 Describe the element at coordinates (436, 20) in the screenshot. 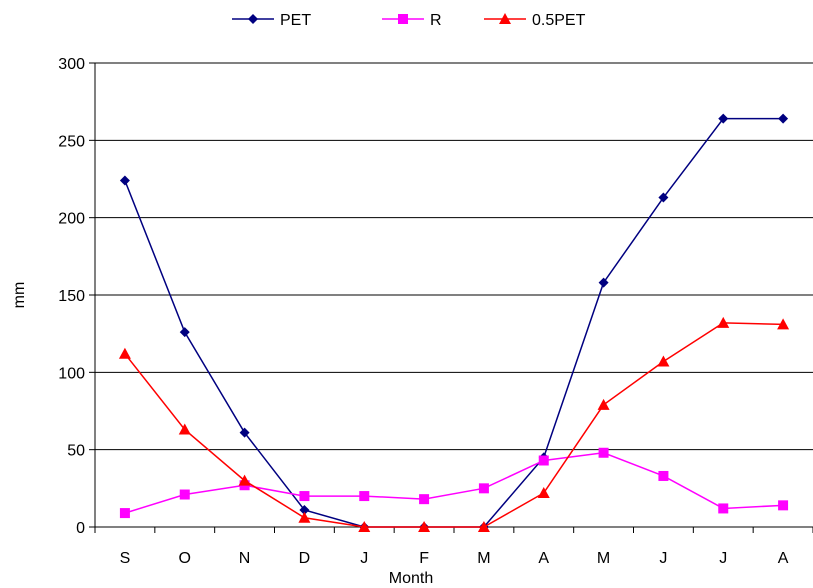

I see `legend-label: R` at that location.